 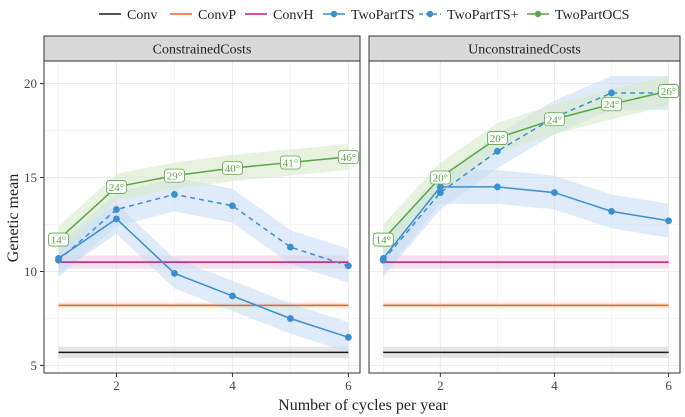 I want to click on y-axis-title: Genetic mean, so click(x=13, y=218).